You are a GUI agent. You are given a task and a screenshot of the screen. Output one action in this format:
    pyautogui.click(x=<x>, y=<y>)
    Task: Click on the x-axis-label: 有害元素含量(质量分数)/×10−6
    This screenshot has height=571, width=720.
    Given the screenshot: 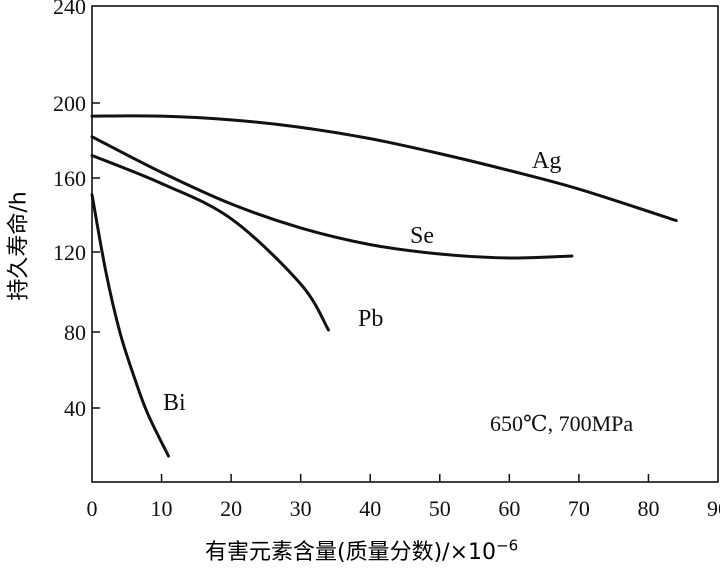 What is the action you would take?
    pyautogui.click(x=361, y=550)
    